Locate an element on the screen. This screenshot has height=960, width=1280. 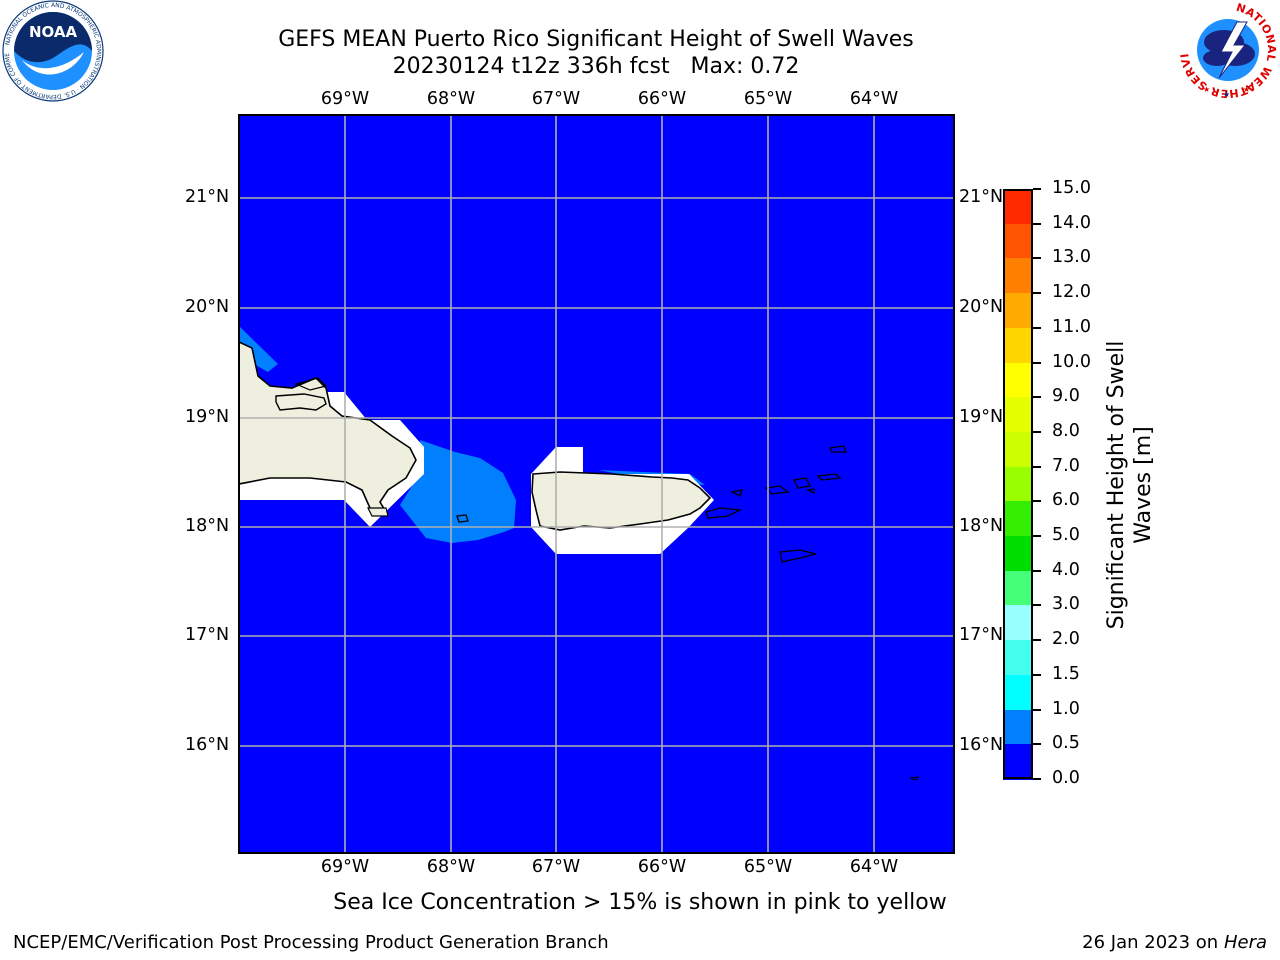
colorbar-tick-label: 3.0 is located at coordinates (1066, 604).